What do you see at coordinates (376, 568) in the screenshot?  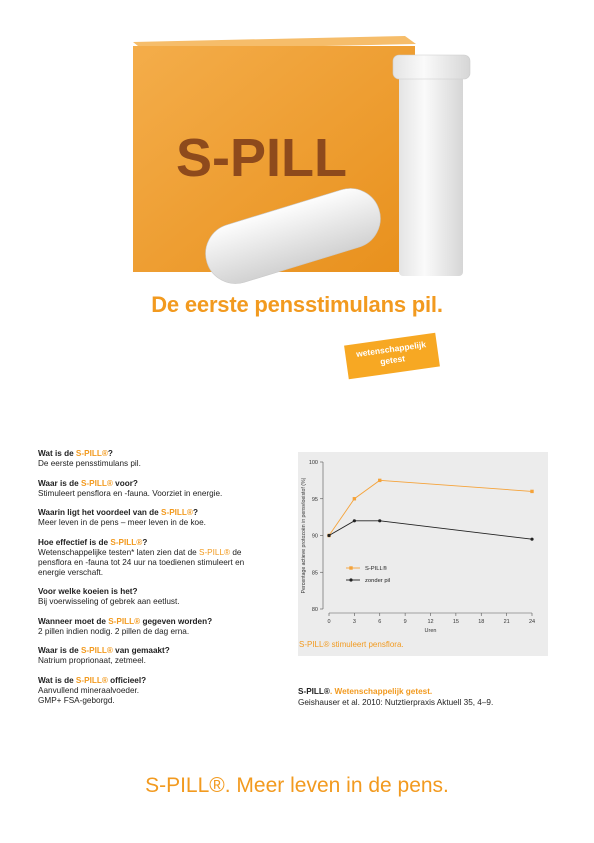 I see `legend-label: S-PILL®` at bounding box center [376, 568].